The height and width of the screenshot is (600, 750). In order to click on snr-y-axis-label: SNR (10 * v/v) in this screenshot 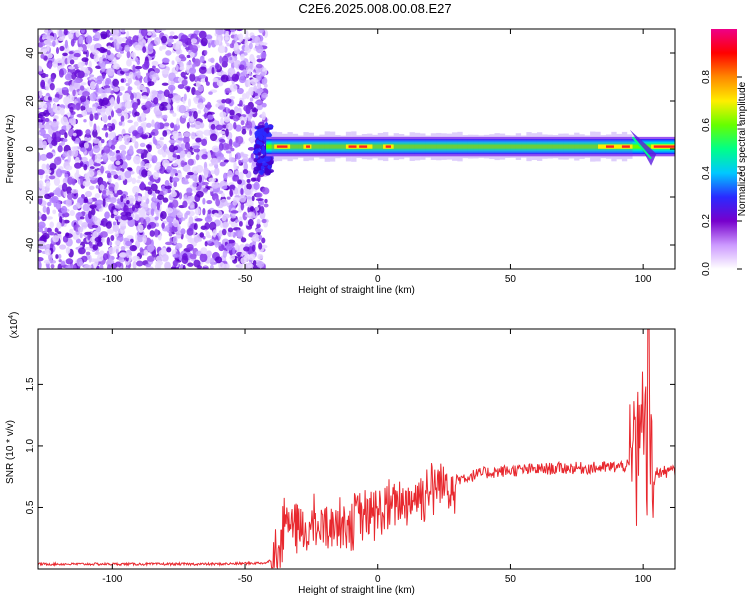, I will do `click(10, 452)`.